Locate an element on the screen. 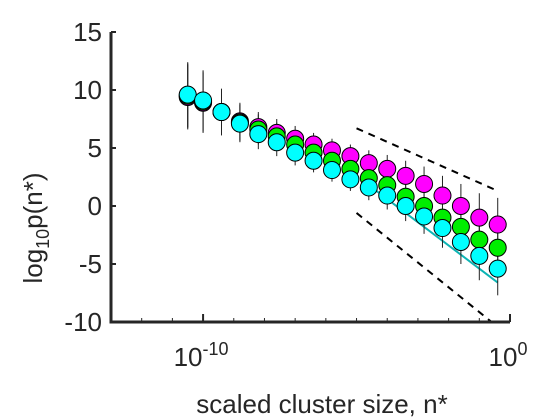  x-tick-label-exponent: 0 is located at coordinates (522, 349).